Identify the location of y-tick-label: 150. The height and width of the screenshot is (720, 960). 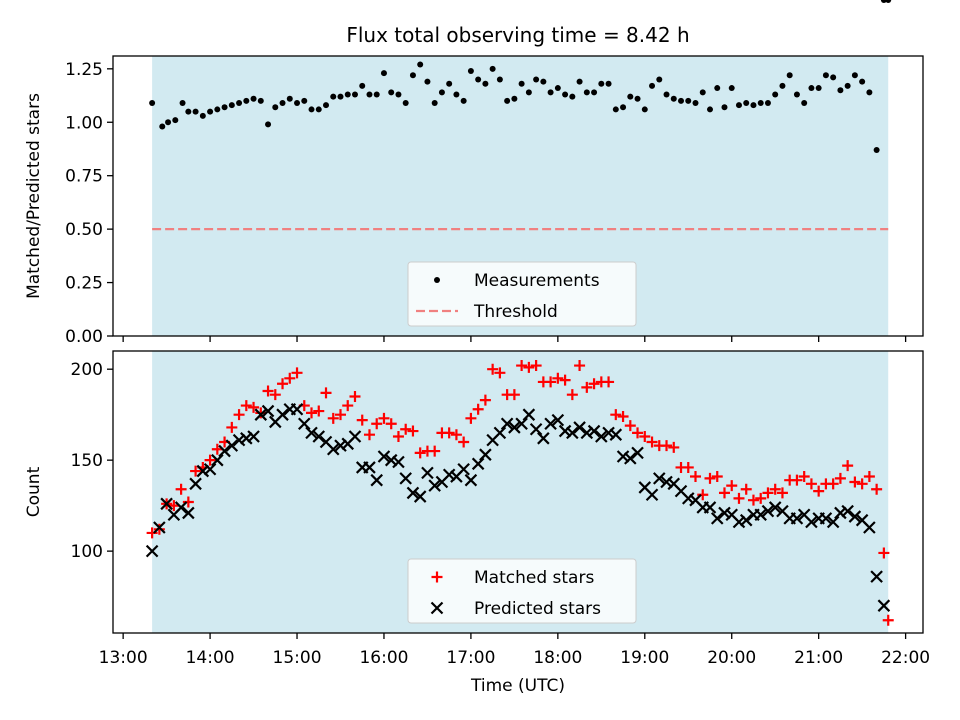
(87, 461).